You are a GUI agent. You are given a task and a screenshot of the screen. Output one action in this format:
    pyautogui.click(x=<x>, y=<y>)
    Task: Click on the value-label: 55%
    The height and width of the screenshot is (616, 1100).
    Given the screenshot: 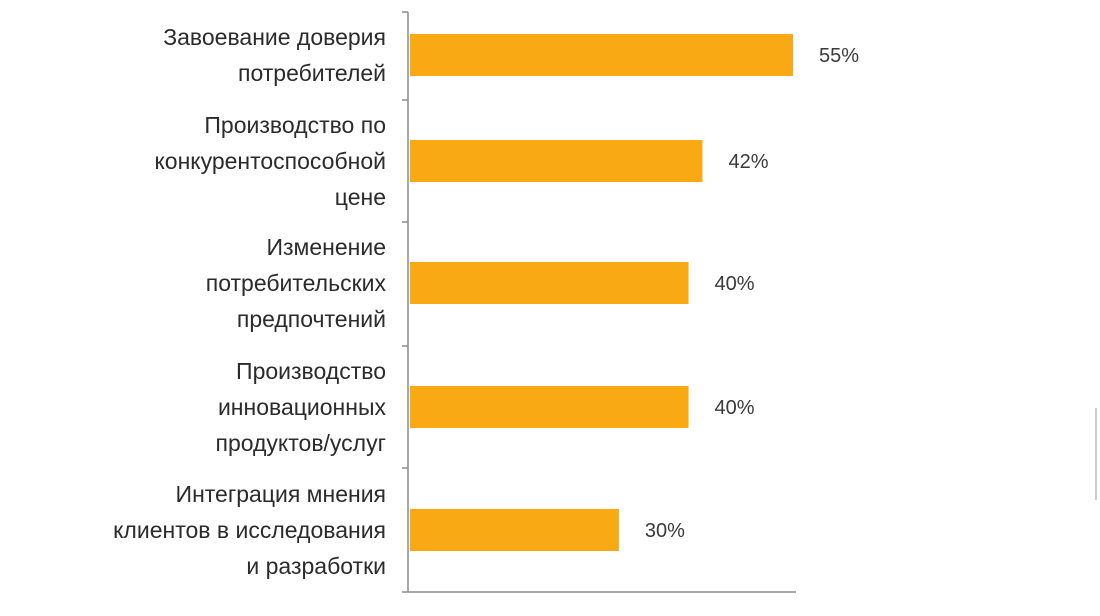 What is the action you would take?
    pyautogui.click(x=839, y=56)
    